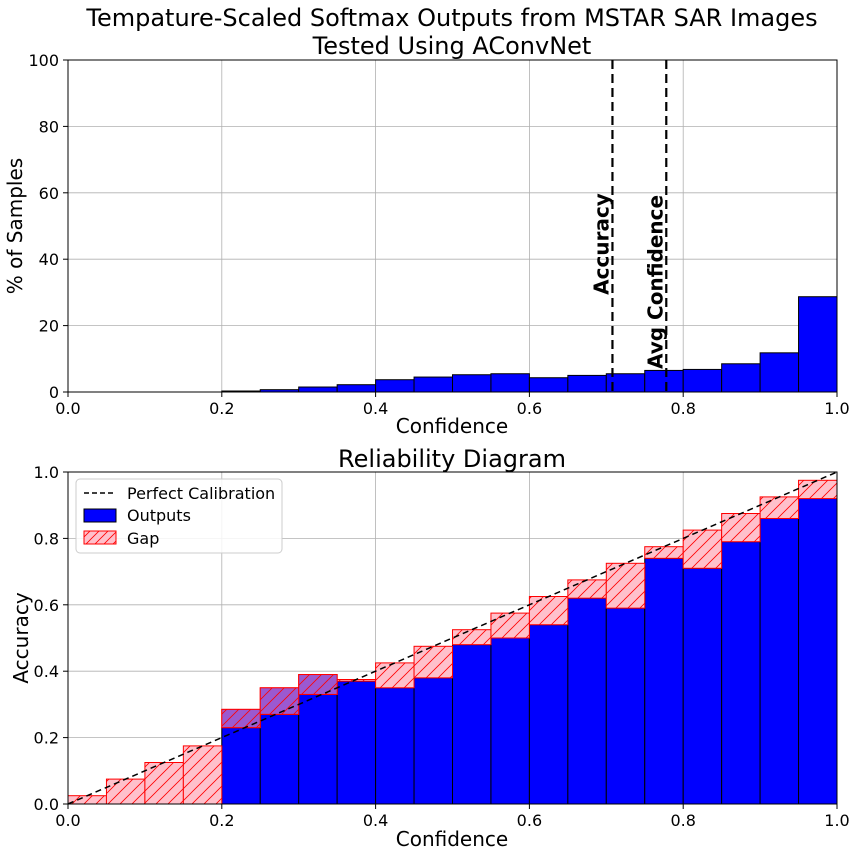 This screenshot has width=856, height=856. What do you see at coordinates (628, 226) in the screenshot?
I see `histogram-reference-lines: Accuracy Avg Confidence` at bounding box center [628, 226].